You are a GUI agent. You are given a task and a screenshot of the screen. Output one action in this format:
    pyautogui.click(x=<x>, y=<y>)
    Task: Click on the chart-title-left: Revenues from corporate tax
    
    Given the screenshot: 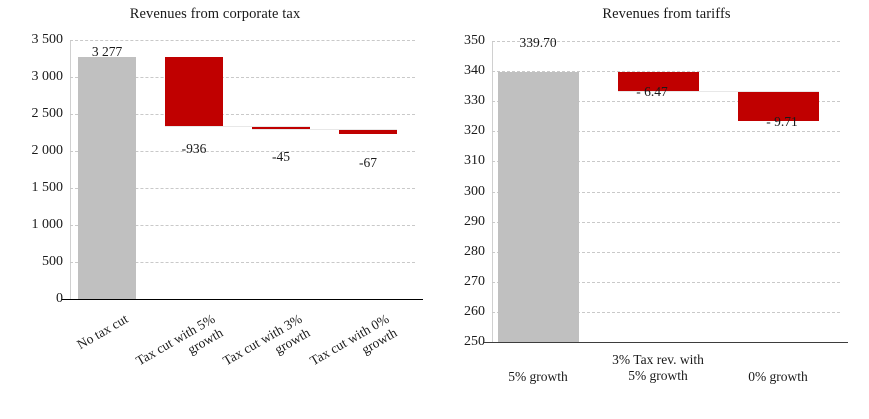 What is the action you would take?
    pyautogui.click(x=215, y=14)
    